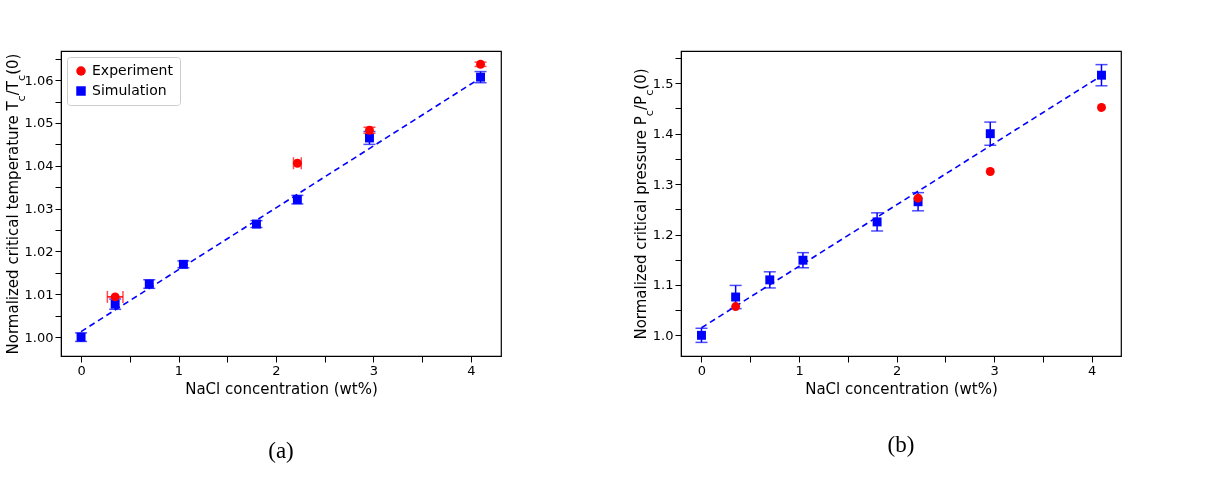 This screenshot has width=1225, height=477. I want to click on y-tick-label: 1.4, so click(663, 134).